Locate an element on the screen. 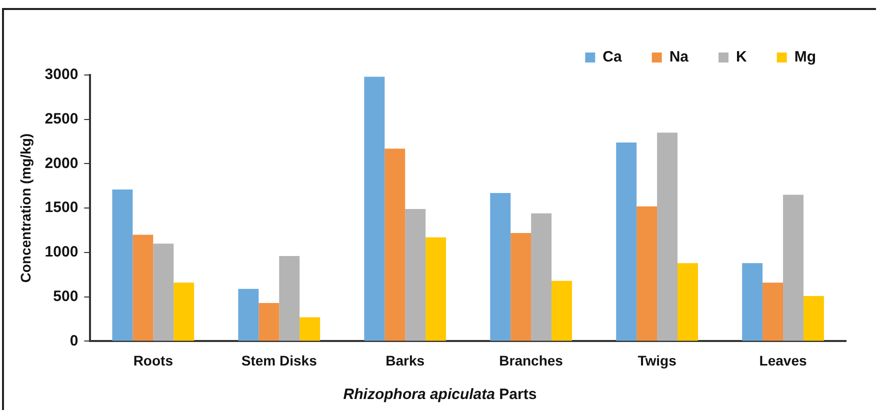 Image resolution: width=880 pixels, height=412 pixels. legend-label: Mg is located at coordinates (805, 57).